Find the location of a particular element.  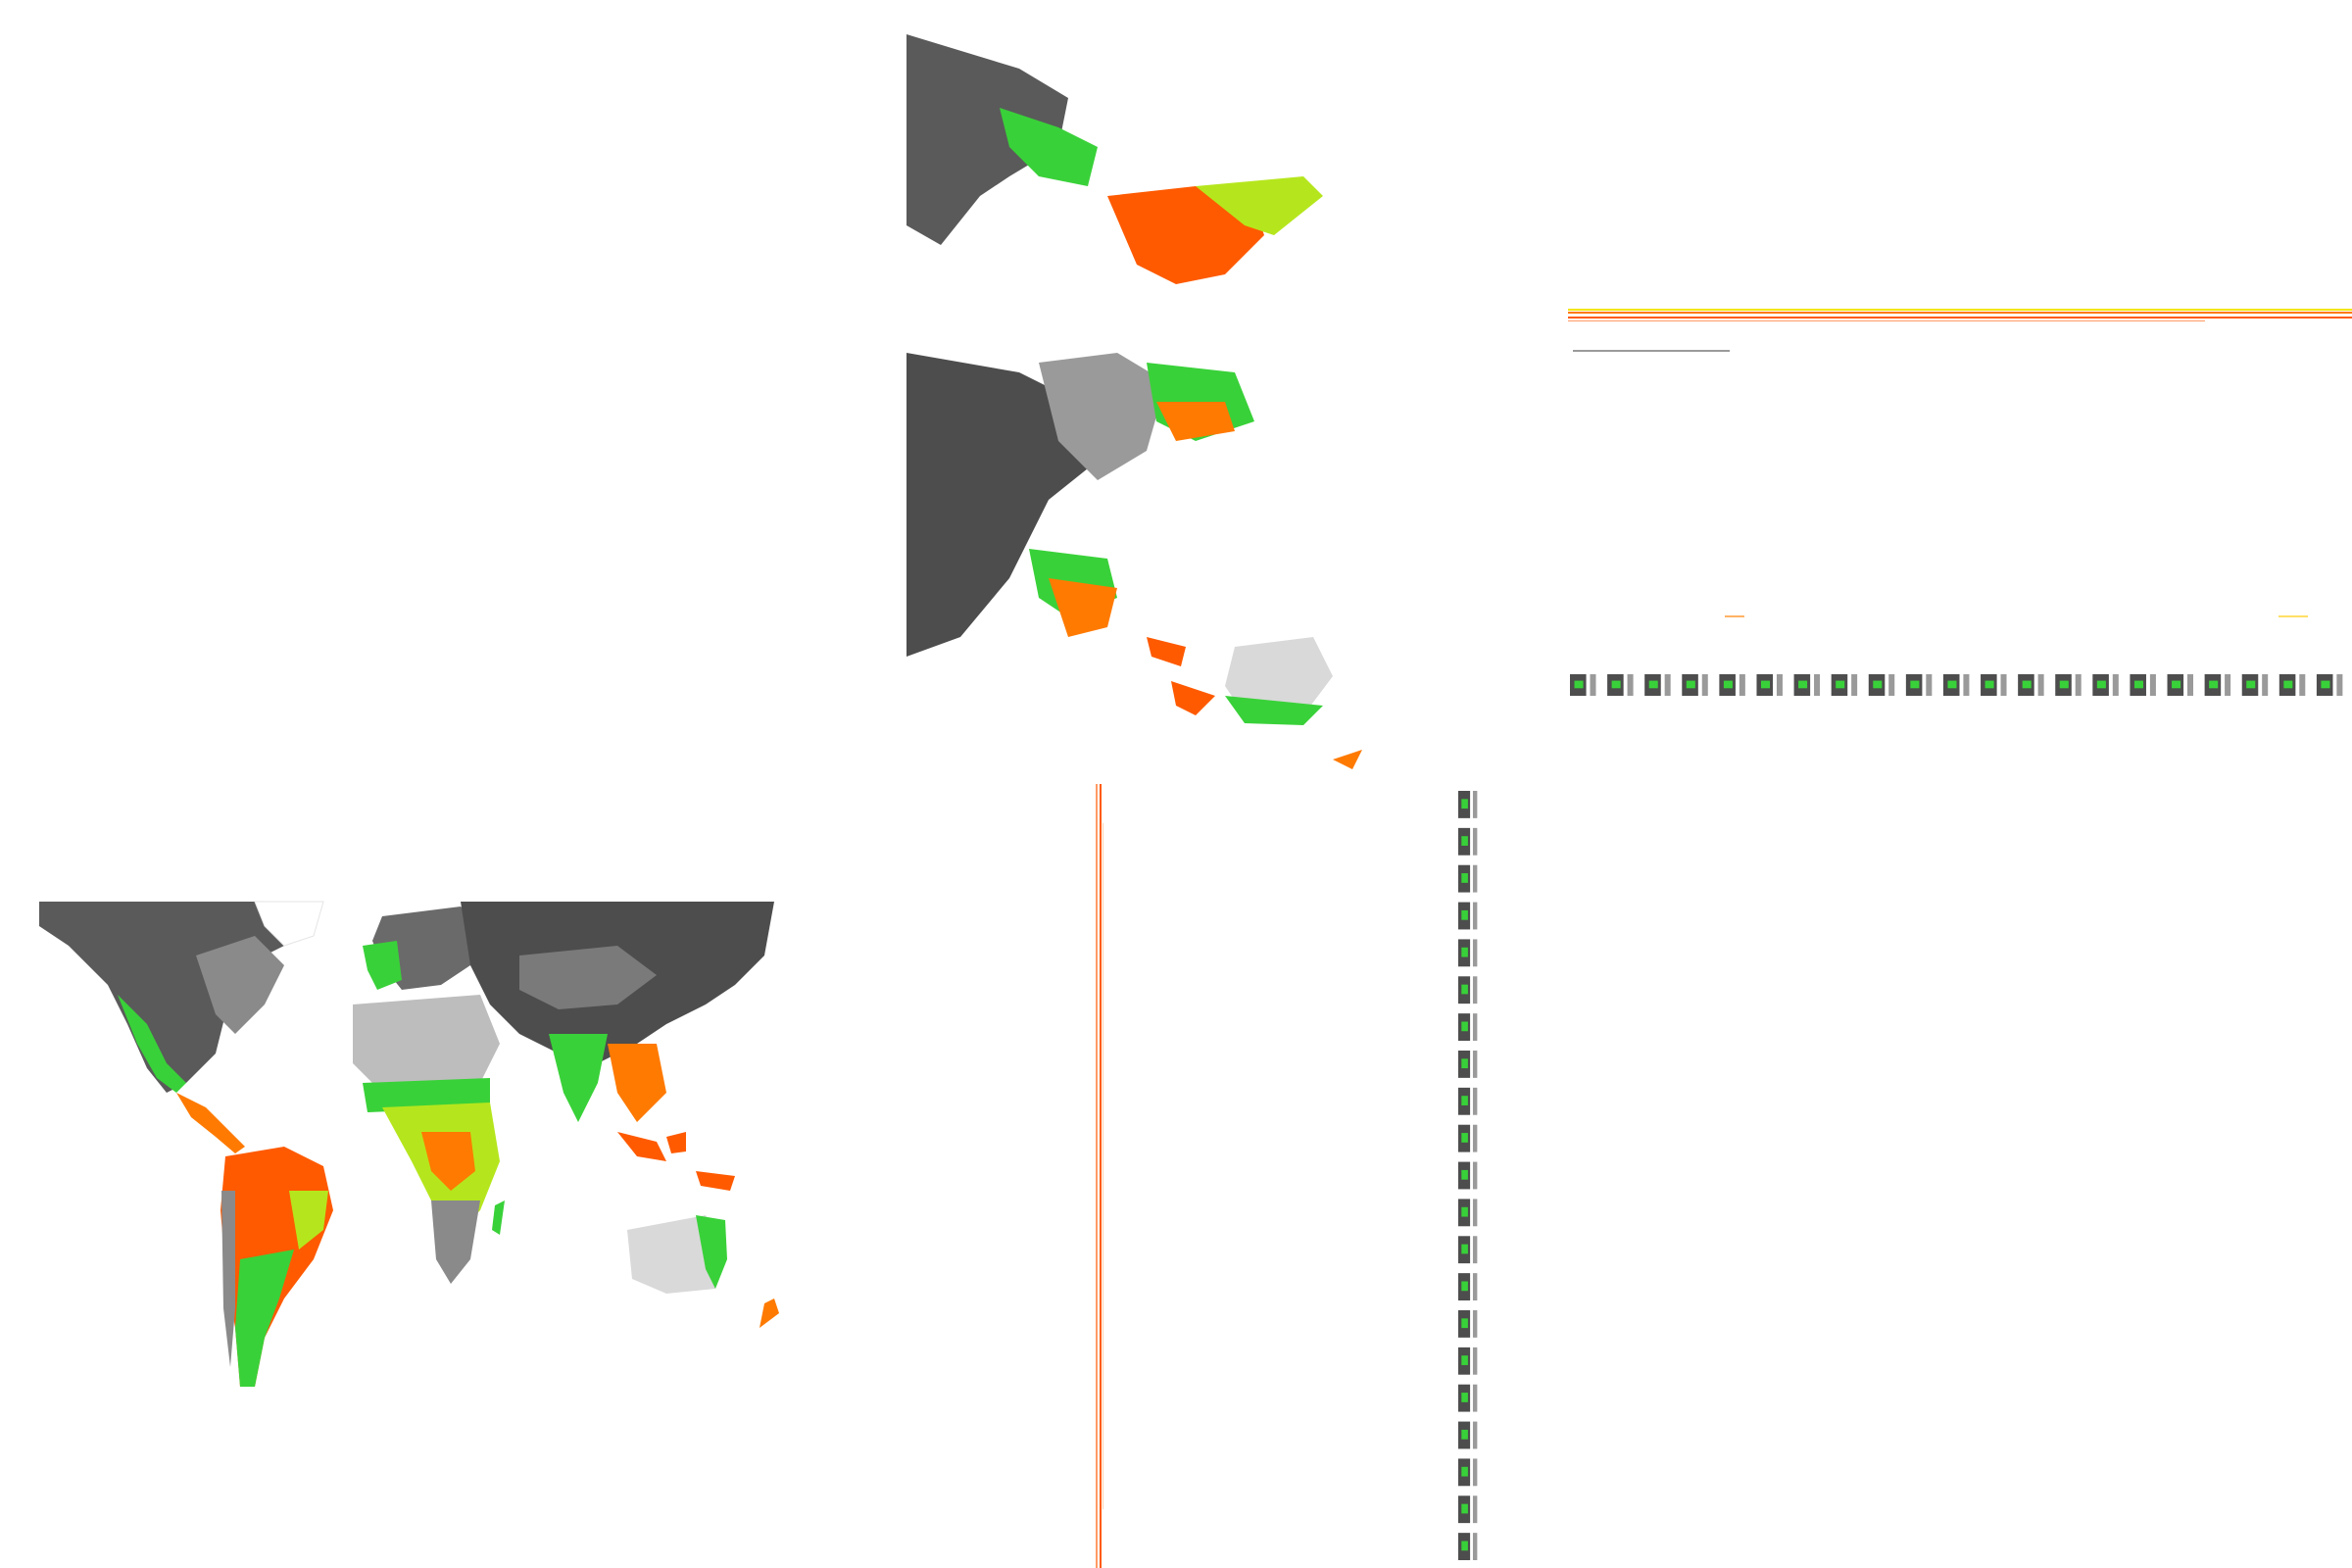

rotated-map-icon is located at coordinates (1134, 401).